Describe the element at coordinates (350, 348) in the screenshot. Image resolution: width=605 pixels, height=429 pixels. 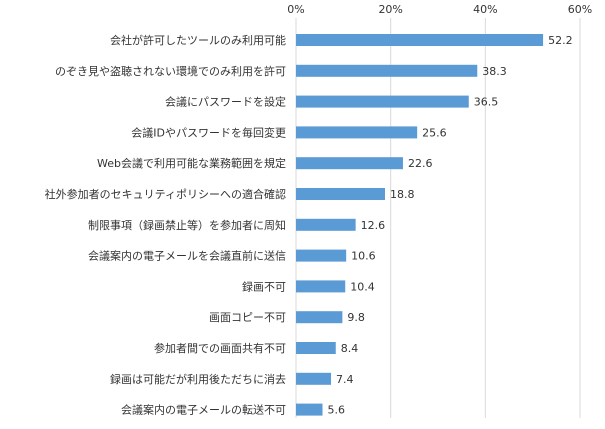
I see `value-label: 8.4` at that location.